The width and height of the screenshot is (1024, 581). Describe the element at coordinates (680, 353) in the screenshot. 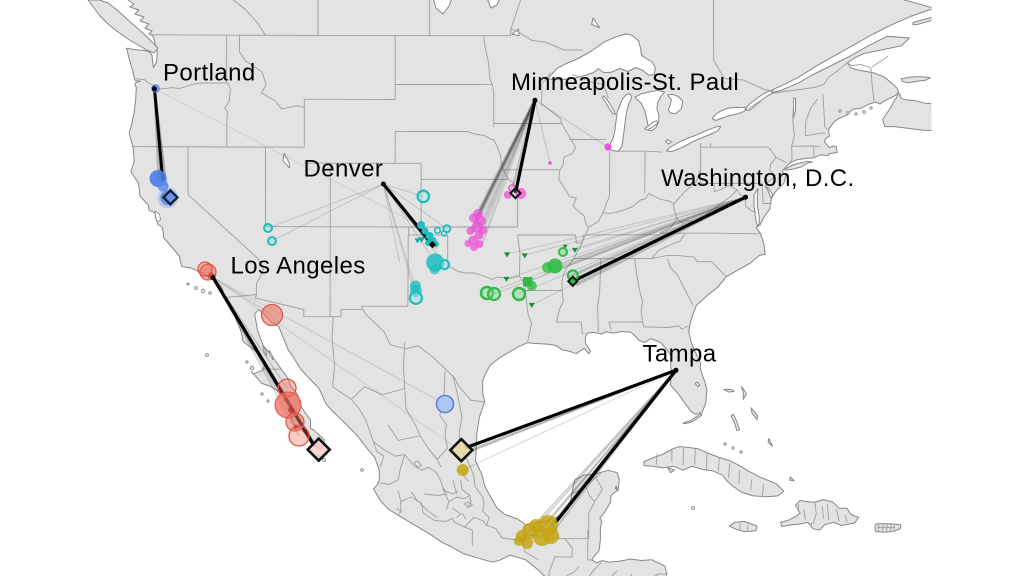

I see `svg-text: Tampa` at that location.